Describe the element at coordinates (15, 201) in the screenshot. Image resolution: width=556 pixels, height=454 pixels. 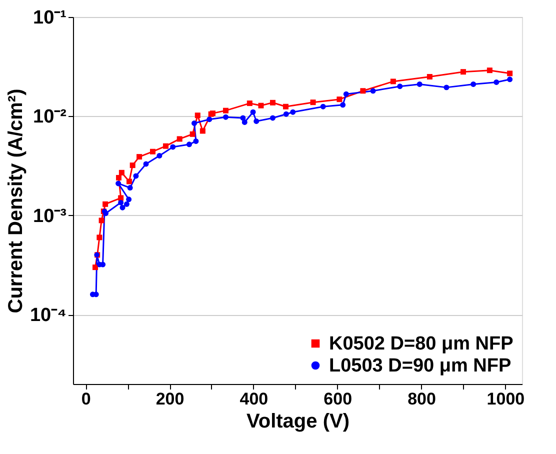
I see `y-axis-title: Current Density (A/cm²)` at that location.